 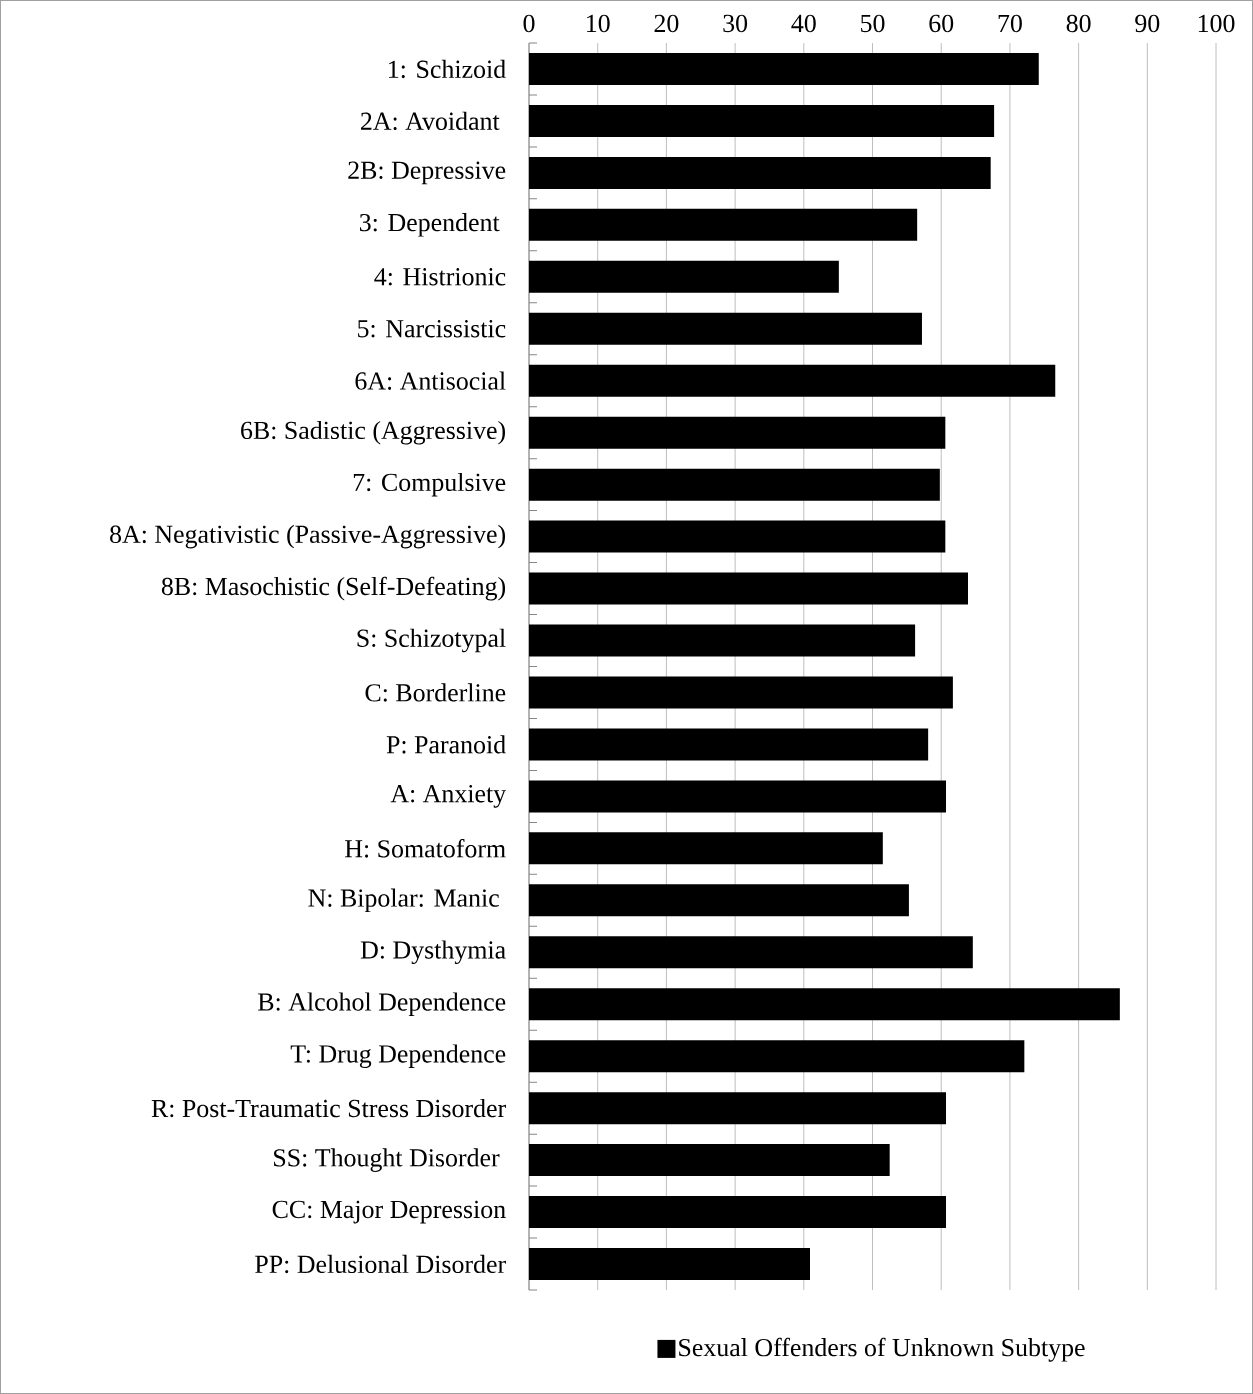 I want to click on y-tick-label: N: Bipolar: Manic, so click(x=403, y=900).